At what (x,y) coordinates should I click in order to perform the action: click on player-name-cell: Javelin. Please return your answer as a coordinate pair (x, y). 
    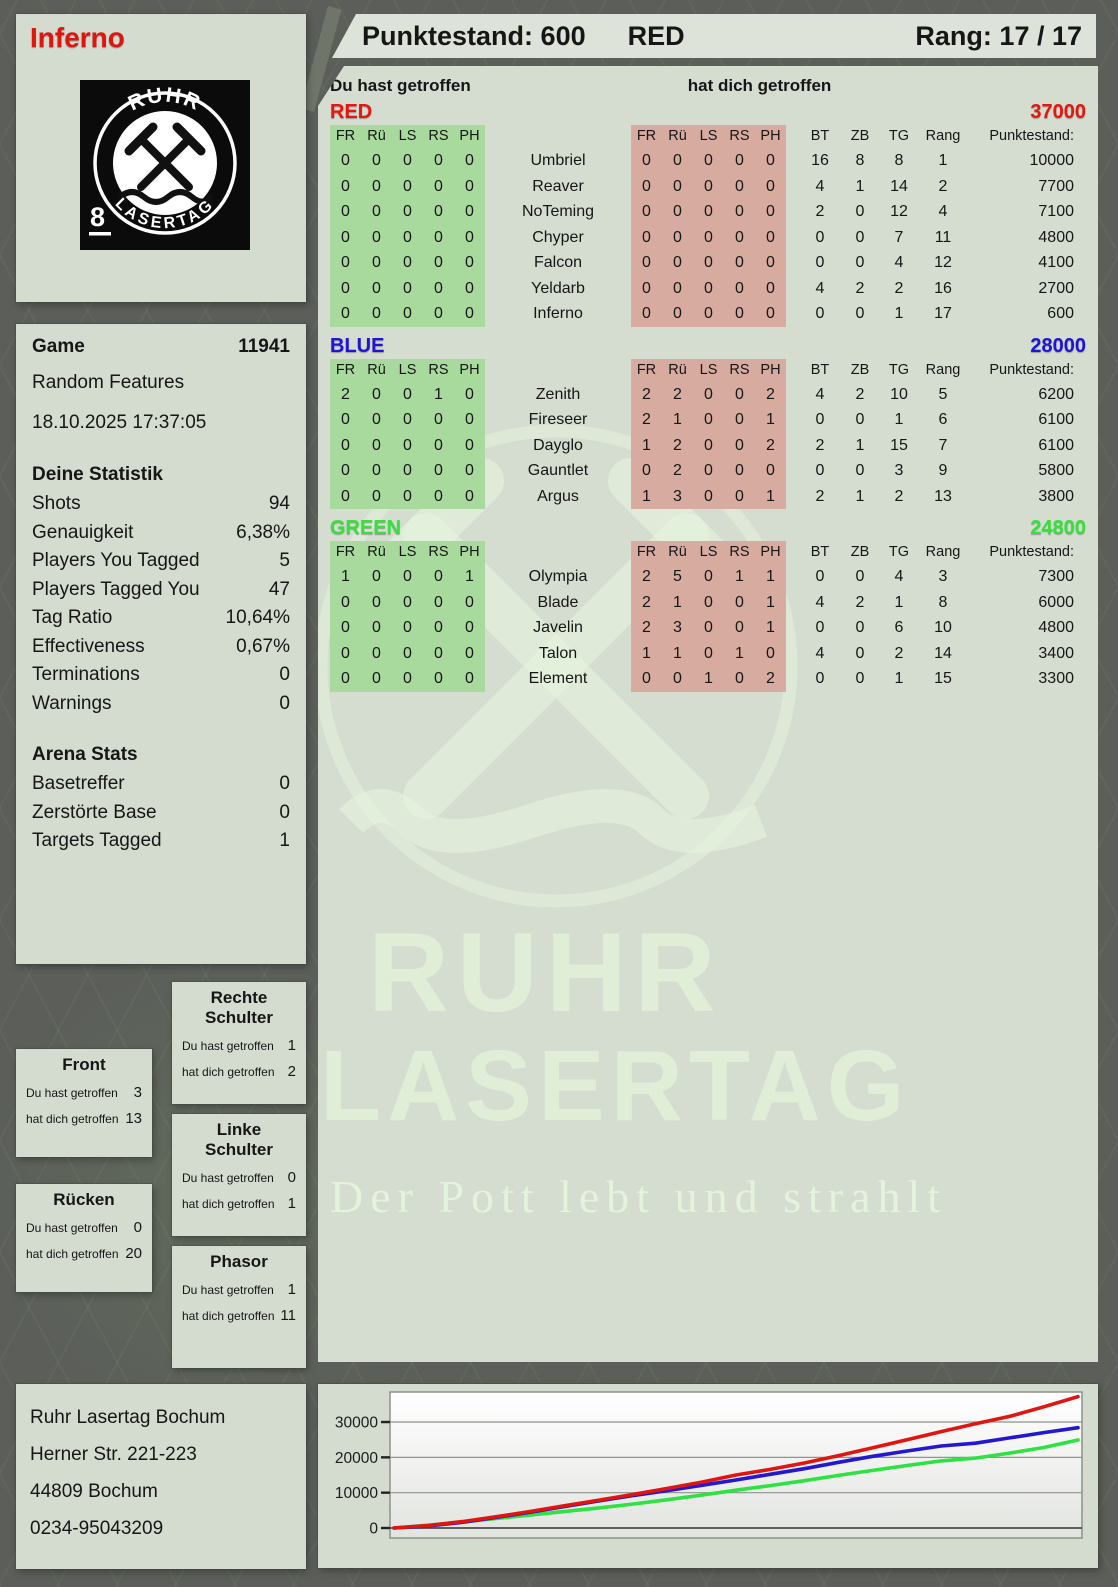
    Looking at the image, I should click on (558, 627).